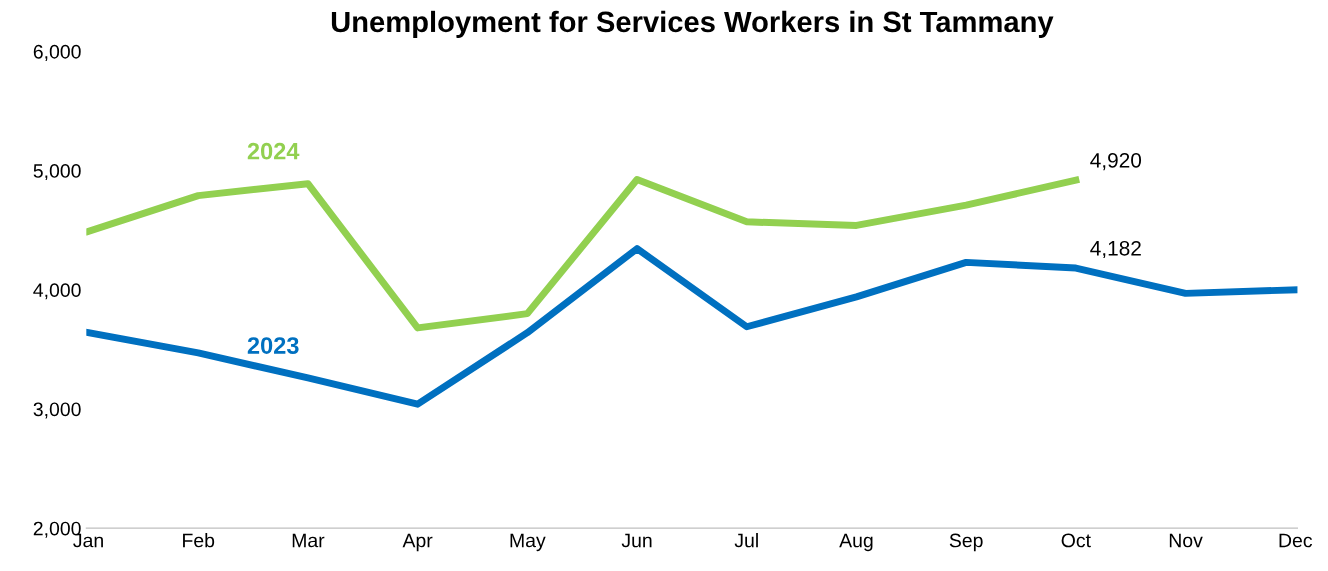 The width and height of the screenshot is (1328, 571). I want to click on x-tick-label: May, so click(528, 542).